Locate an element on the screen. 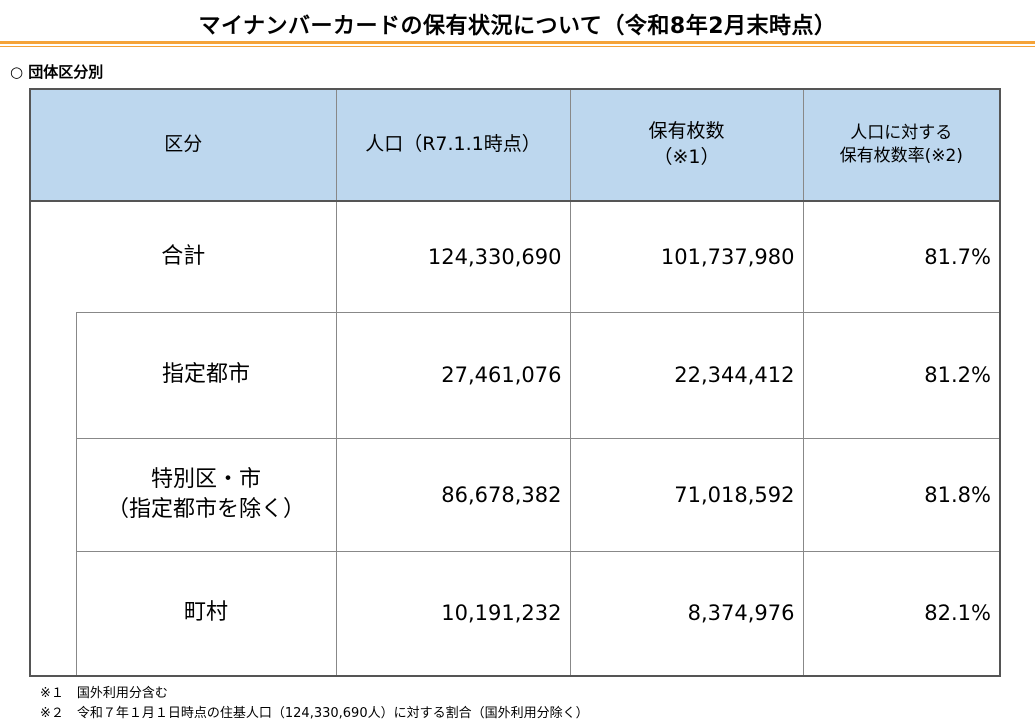  header-card-count: 保有枚数 （※1） is located at coordinates (686, 145).